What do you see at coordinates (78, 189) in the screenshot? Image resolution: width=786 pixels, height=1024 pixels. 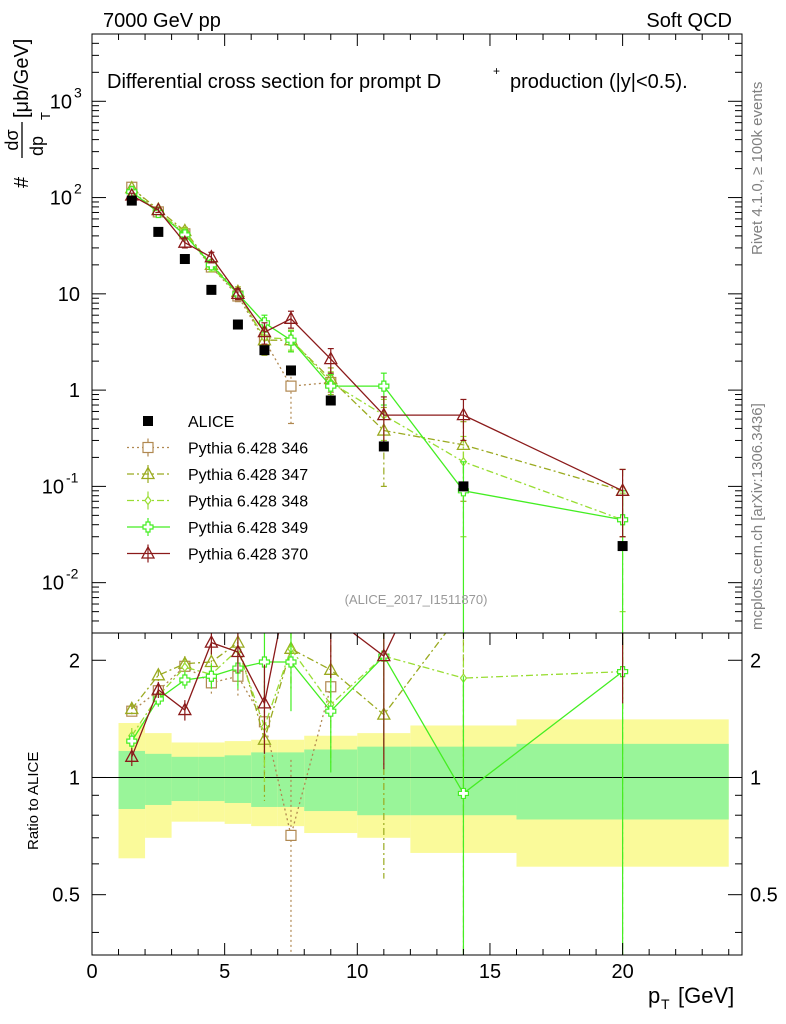 I see `y-tick-exponent: 2` at bounding box center [78, 189].